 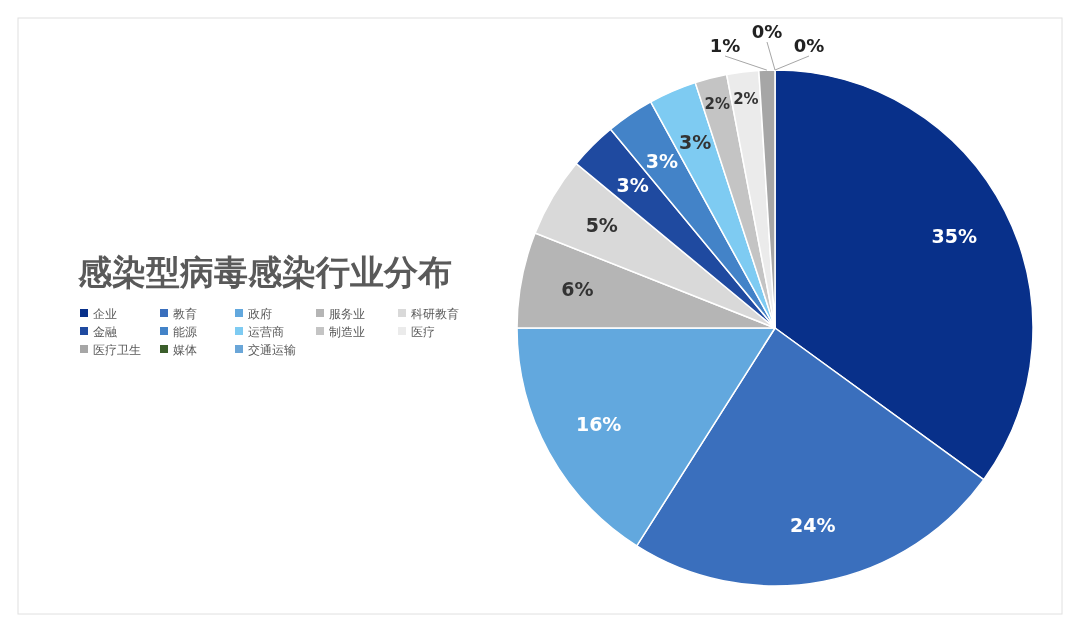 I want to click on legend-label: 能源, so click(x=185, y=332).